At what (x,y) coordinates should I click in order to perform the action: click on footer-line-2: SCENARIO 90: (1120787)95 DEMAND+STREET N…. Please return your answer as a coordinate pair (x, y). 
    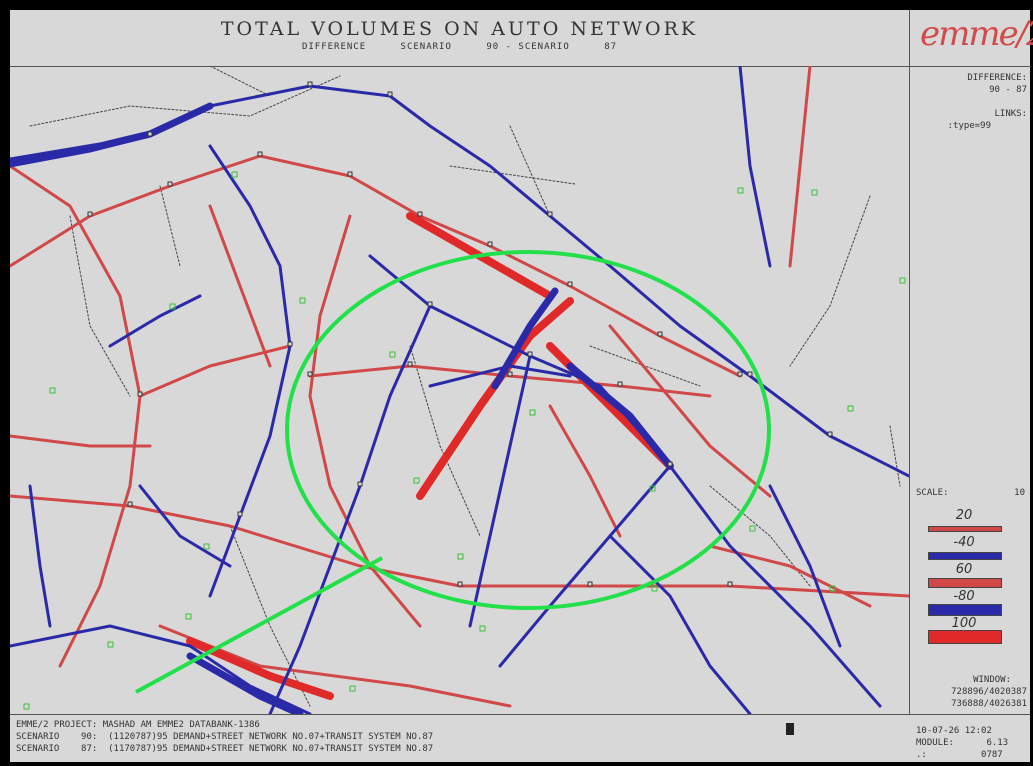
    Looking at the image, I should click on (225, 737).